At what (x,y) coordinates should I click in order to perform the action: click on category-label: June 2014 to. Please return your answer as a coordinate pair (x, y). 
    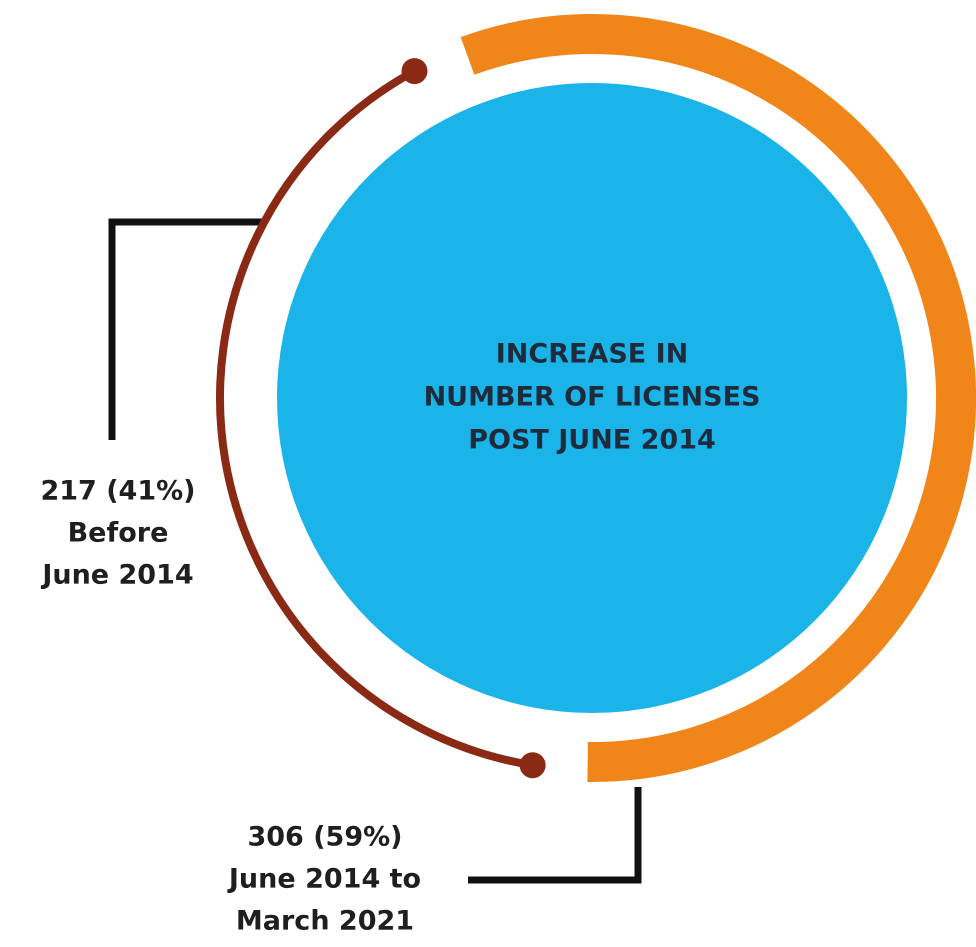
    Looking at the image, I should click on (324, 879).